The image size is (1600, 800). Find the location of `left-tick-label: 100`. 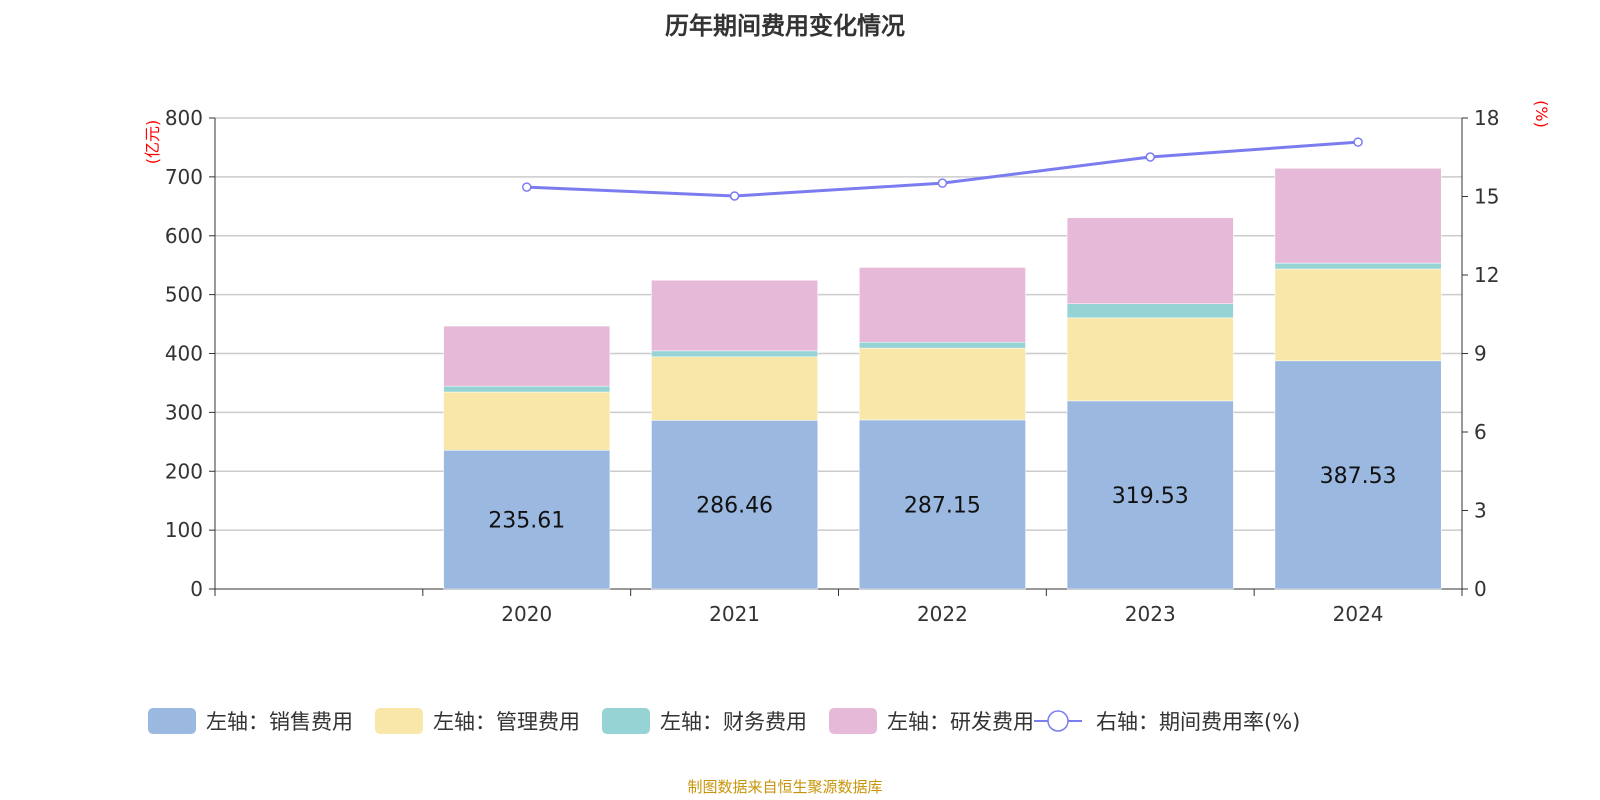

left-tick-label: 100 is located at coordinates (184, 530).